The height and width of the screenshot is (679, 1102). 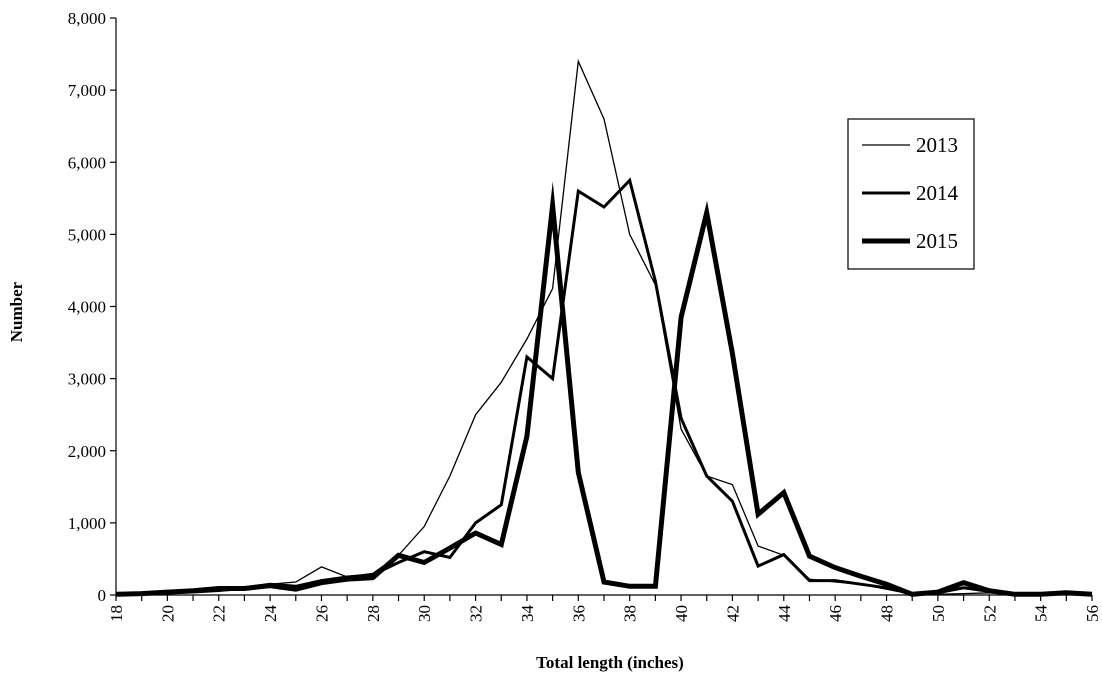 I want to click on x-tick-label: 52, so click(x=989, y=613).